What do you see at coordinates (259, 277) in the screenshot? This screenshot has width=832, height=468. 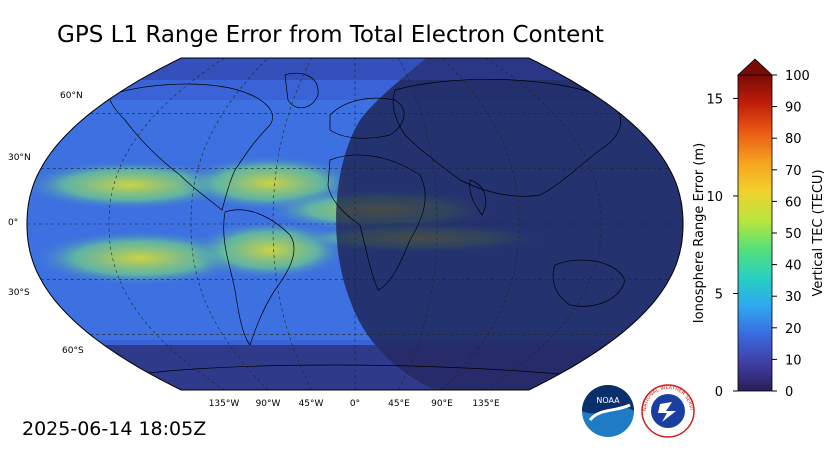 I see `south-america-outline` at bounding box center [259, 277].